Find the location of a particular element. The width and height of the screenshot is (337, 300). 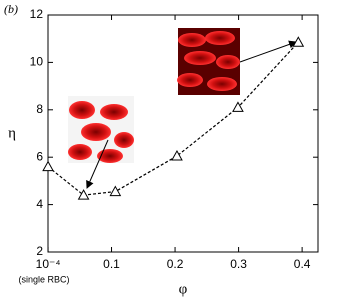

x-tick-label: 0.1 is located at coordinates (111, 264).